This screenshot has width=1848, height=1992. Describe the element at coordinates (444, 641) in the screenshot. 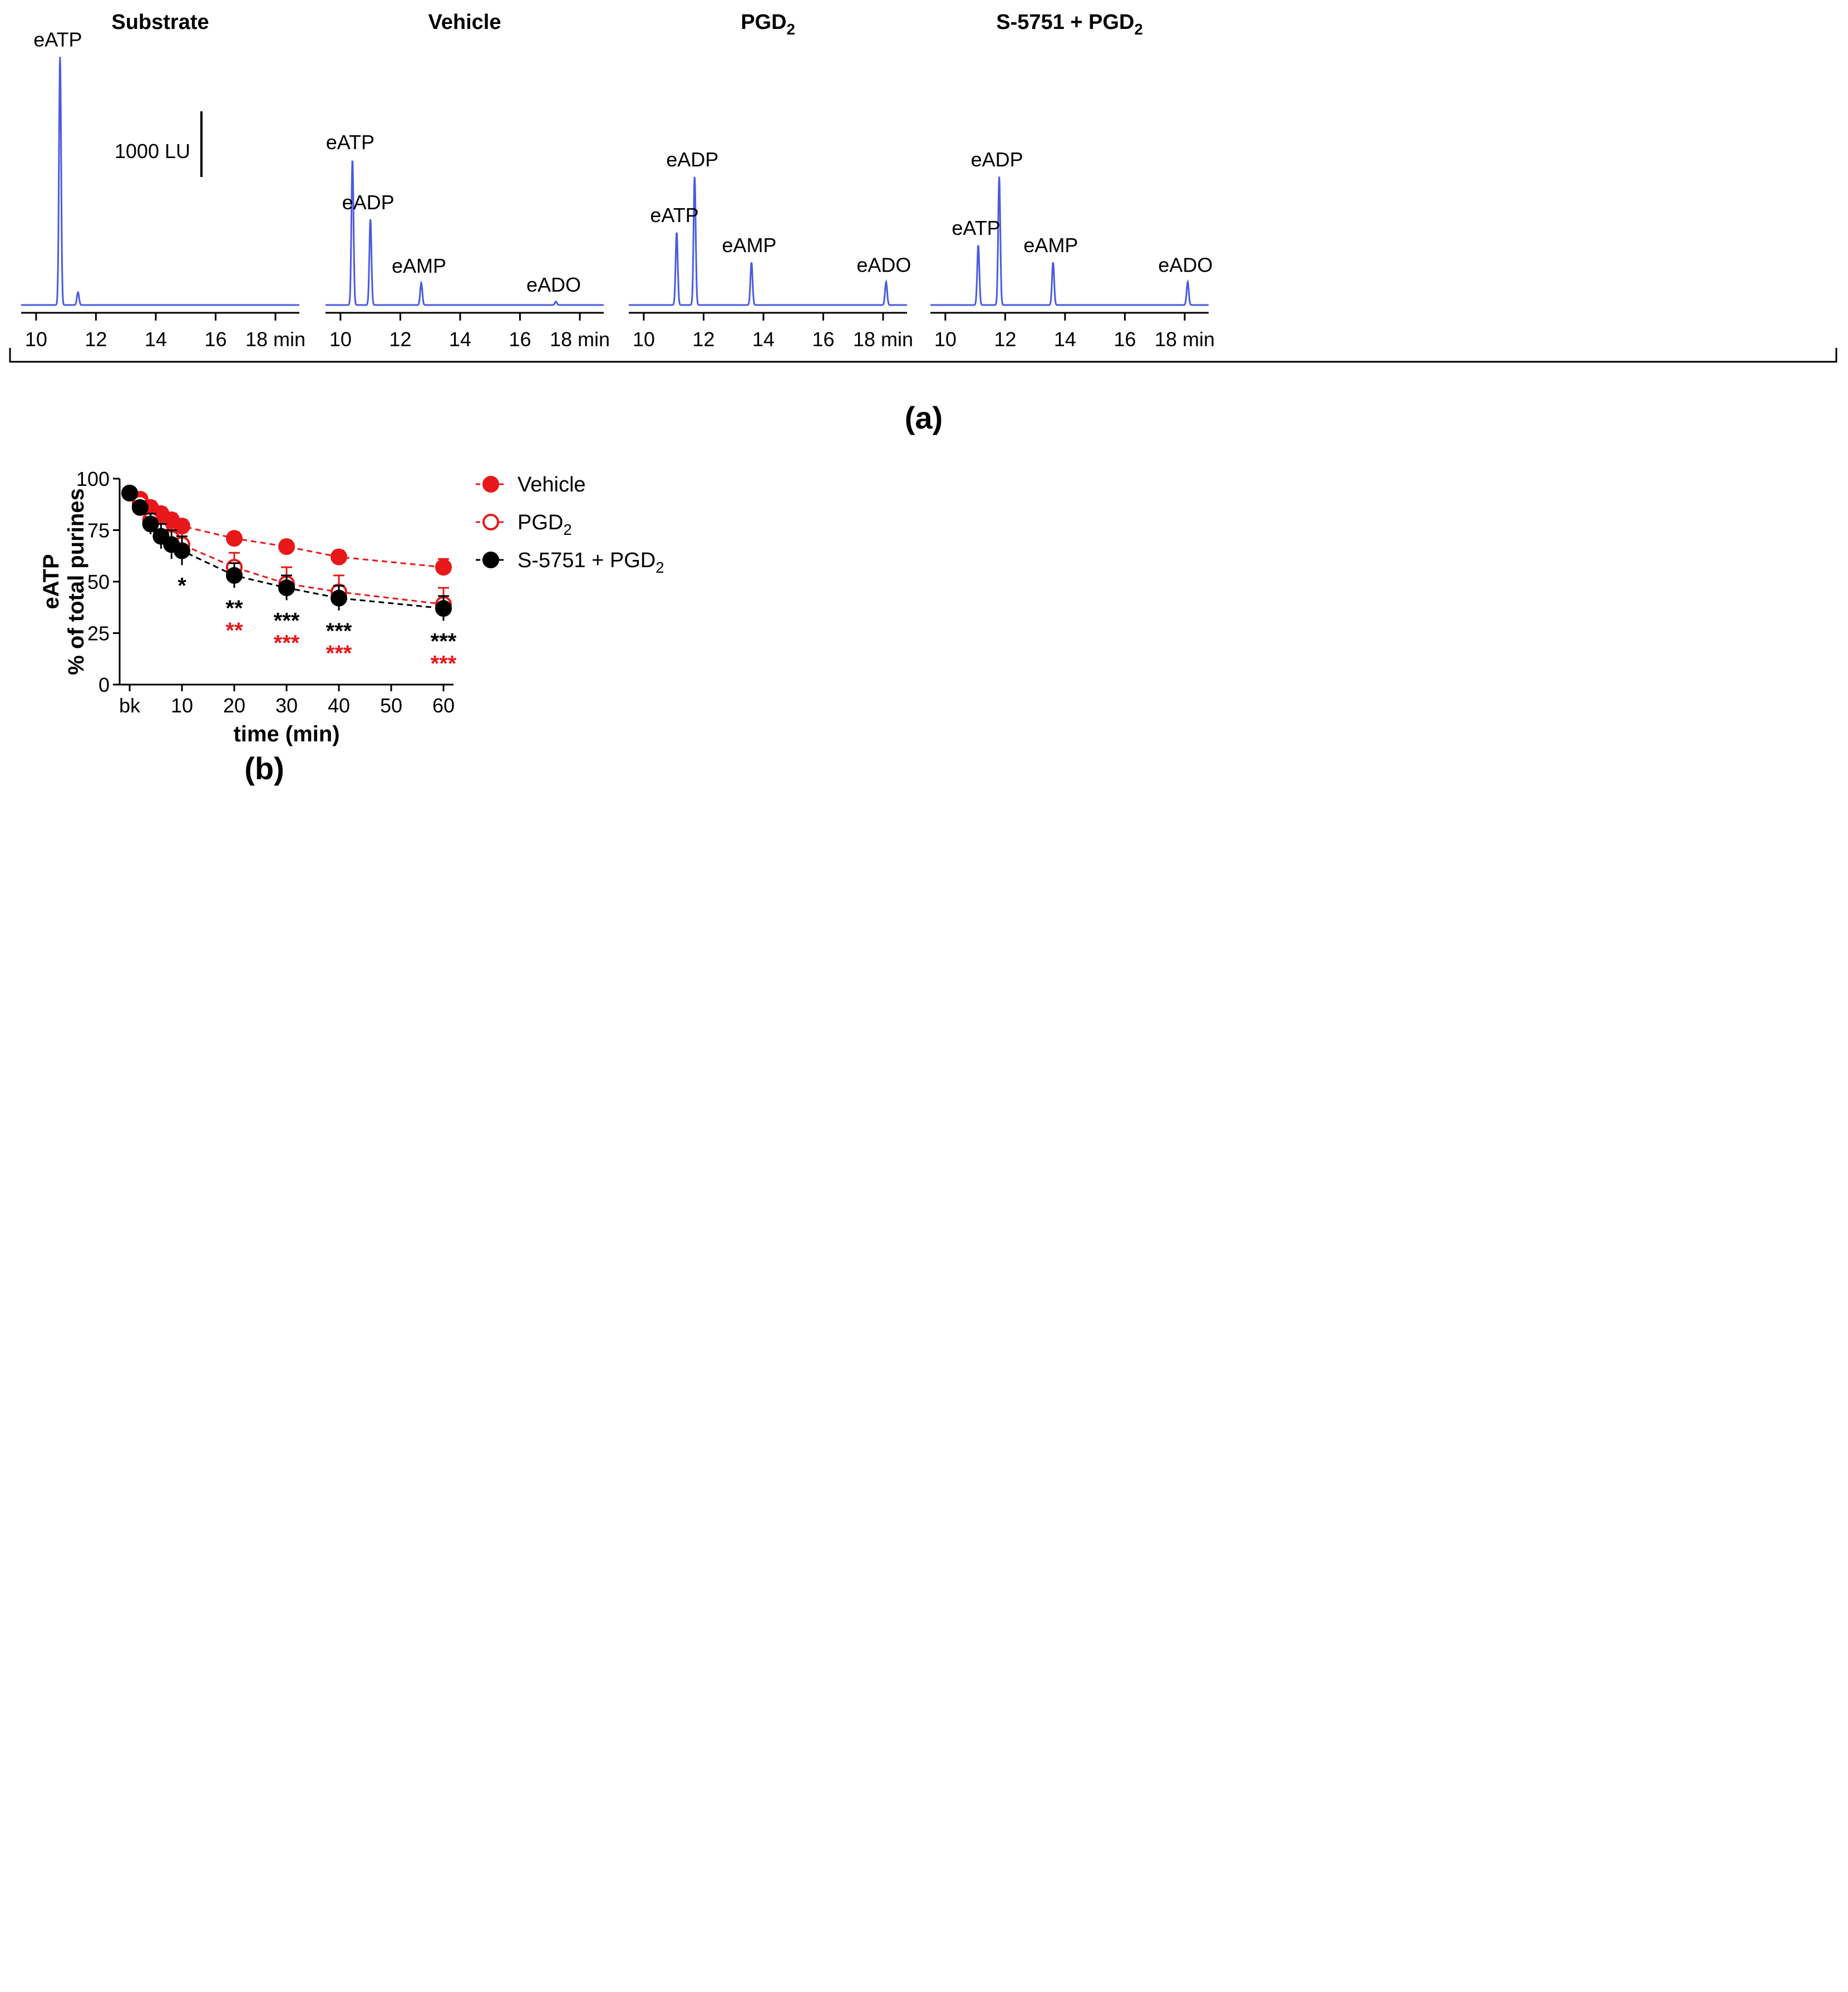

I see `significance-b-7: ***` at that location.